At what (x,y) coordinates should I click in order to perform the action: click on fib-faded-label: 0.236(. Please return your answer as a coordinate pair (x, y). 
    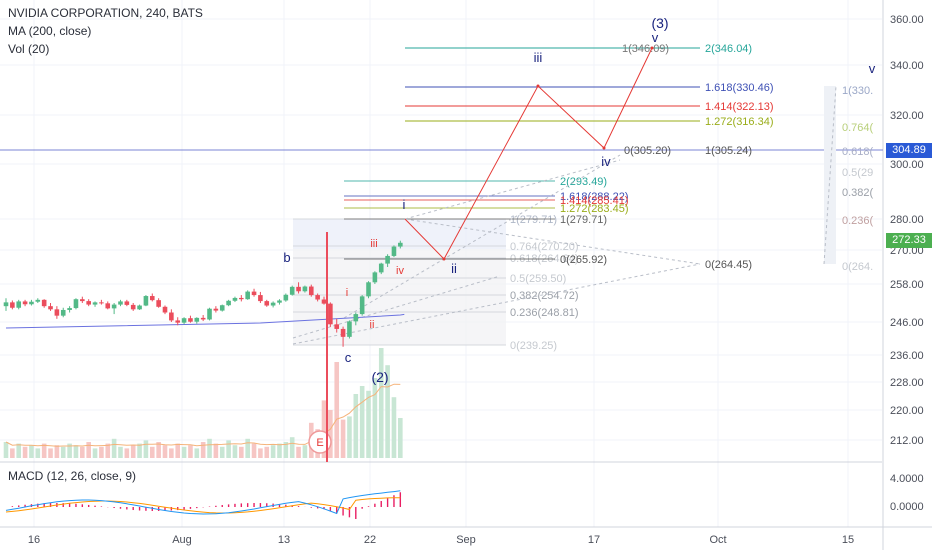
    Looking at the image, I should click on (858, 221).